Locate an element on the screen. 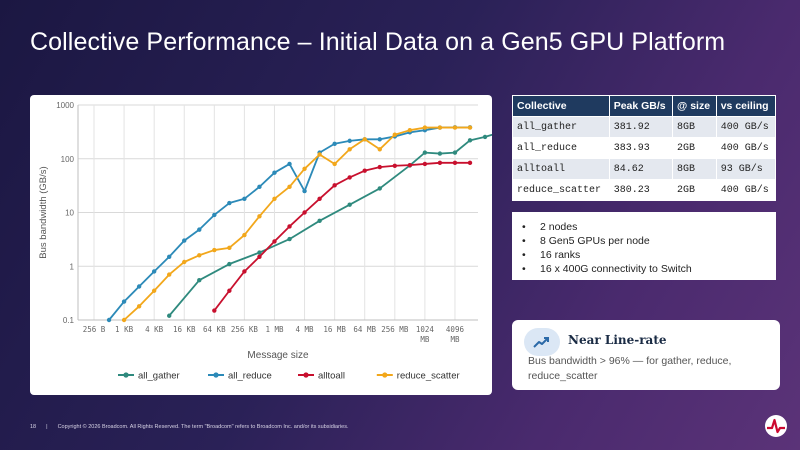 The image size is (800, 450). x-axis-label: Message size is located at coordinates (278, 355).